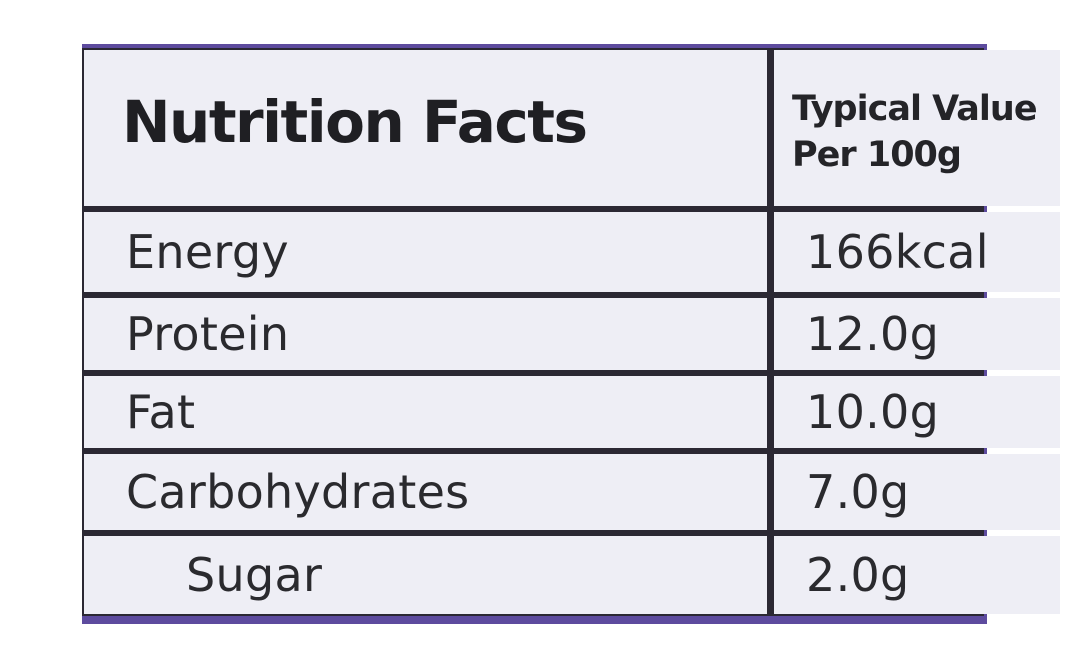 This screenshot has width=1068, height=671. I want to click on table-row-energy-value-cell: 166kcal, so click(917, 252).